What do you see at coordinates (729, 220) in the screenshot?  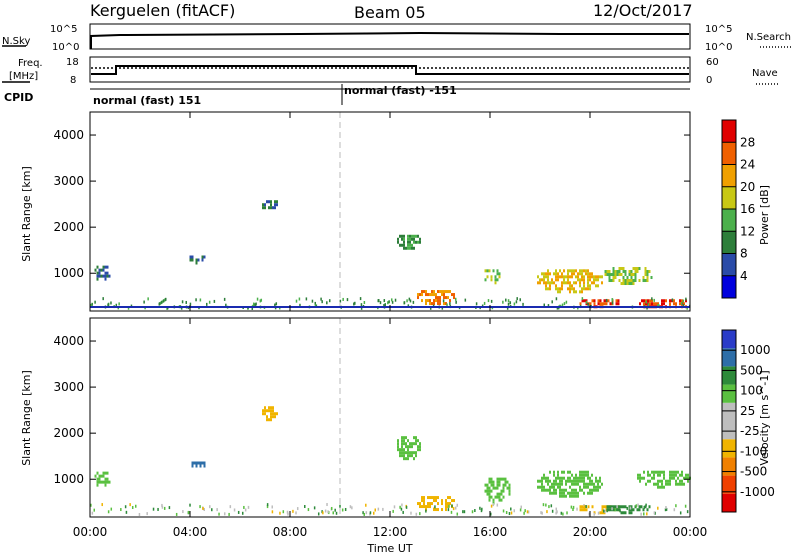 I see `colorbar-segment` at bounding box center [729, 220].